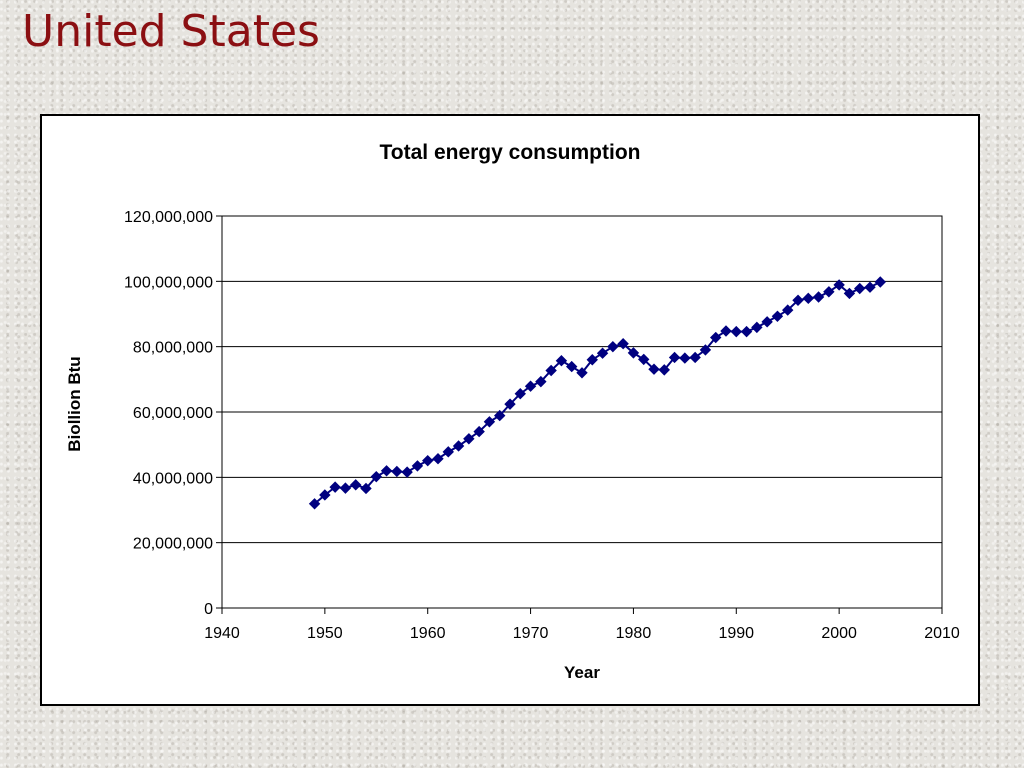 Image resolution: width=1024 pixels, height=768 pixels. Describe the element at coordinates (510, 152) in the screenshot. I see `chart-title: Total energy consumption` at that location.